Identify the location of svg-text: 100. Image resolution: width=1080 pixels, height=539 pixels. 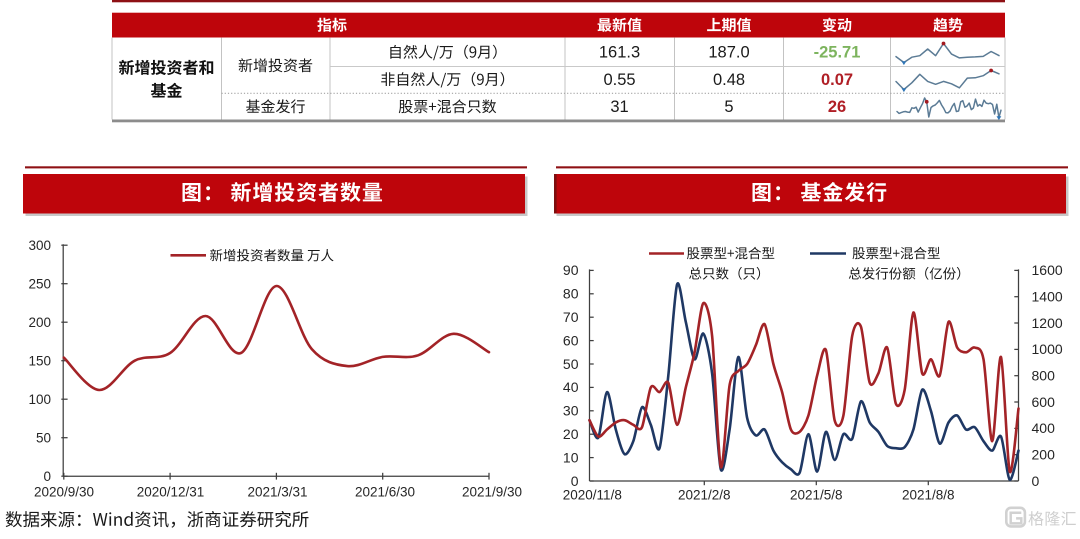
(39, 399).